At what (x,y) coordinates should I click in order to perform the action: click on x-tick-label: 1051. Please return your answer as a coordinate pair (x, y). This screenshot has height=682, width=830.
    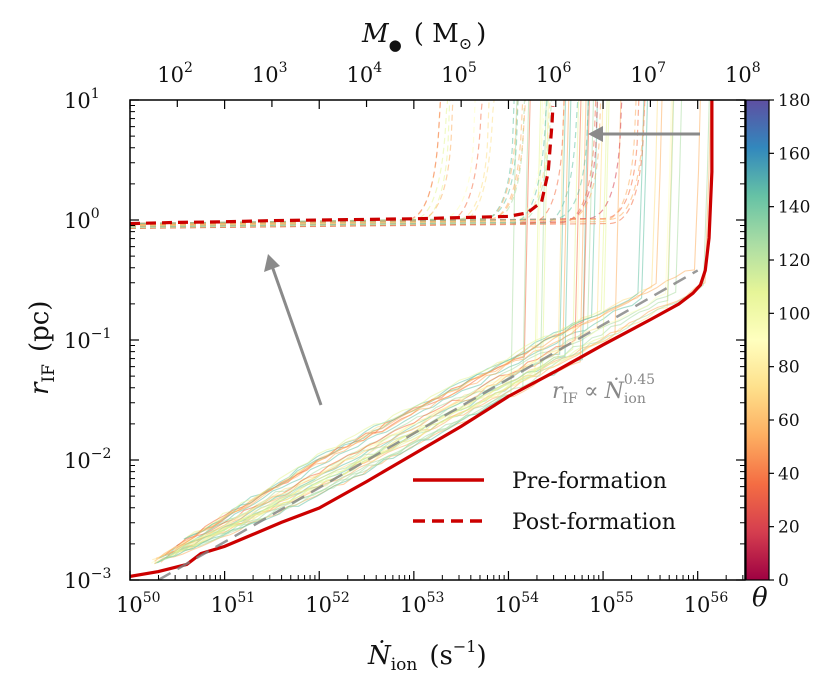
    Looking at the image, I should click on (233, 603).